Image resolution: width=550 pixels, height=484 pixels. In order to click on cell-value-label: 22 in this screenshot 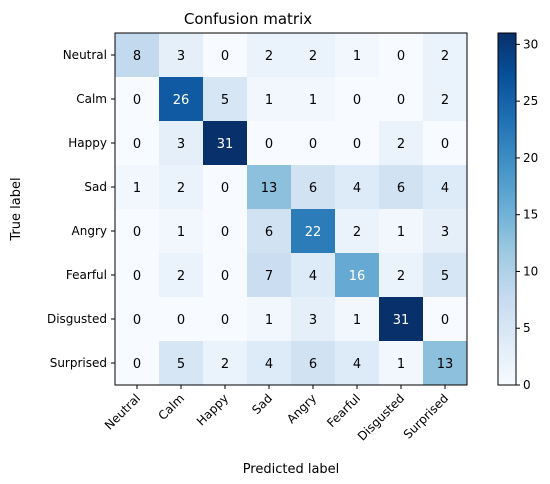, I will do `click(313, 232)`.